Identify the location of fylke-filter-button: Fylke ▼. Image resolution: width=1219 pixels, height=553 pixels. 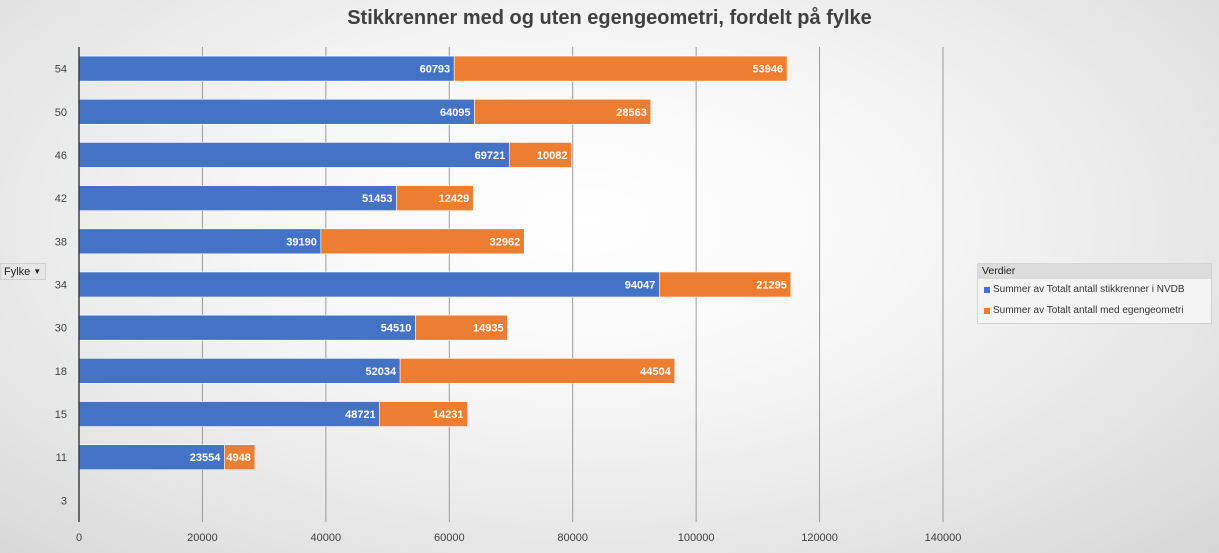
(23, 271).